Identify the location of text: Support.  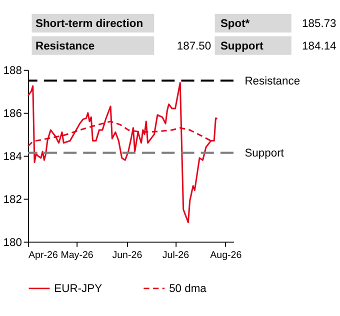
(242, 46).